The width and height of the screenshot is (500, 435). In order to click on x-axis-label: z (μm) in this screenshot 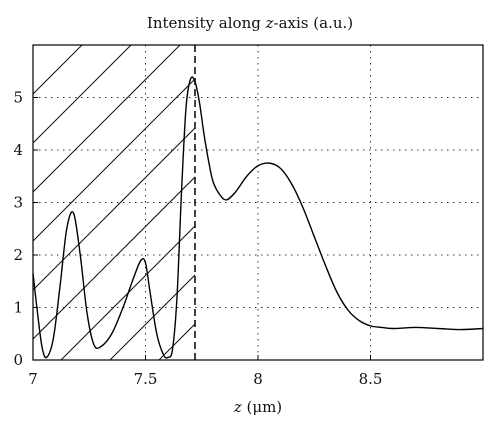, I will do `click(250, 407)`.